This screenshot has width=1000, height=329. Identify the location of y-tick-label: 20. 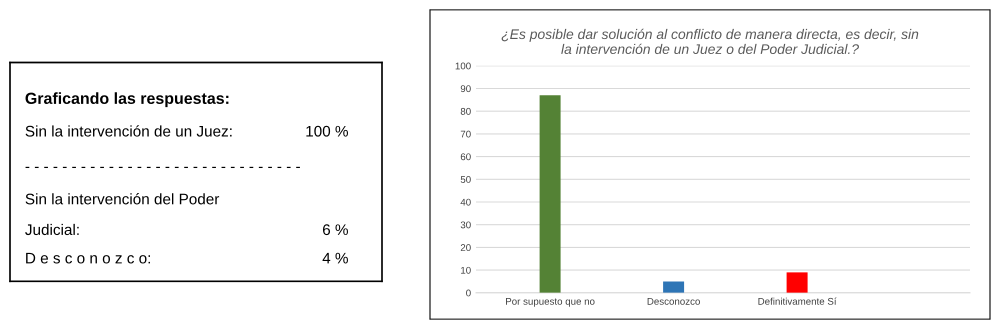
(465, 248).